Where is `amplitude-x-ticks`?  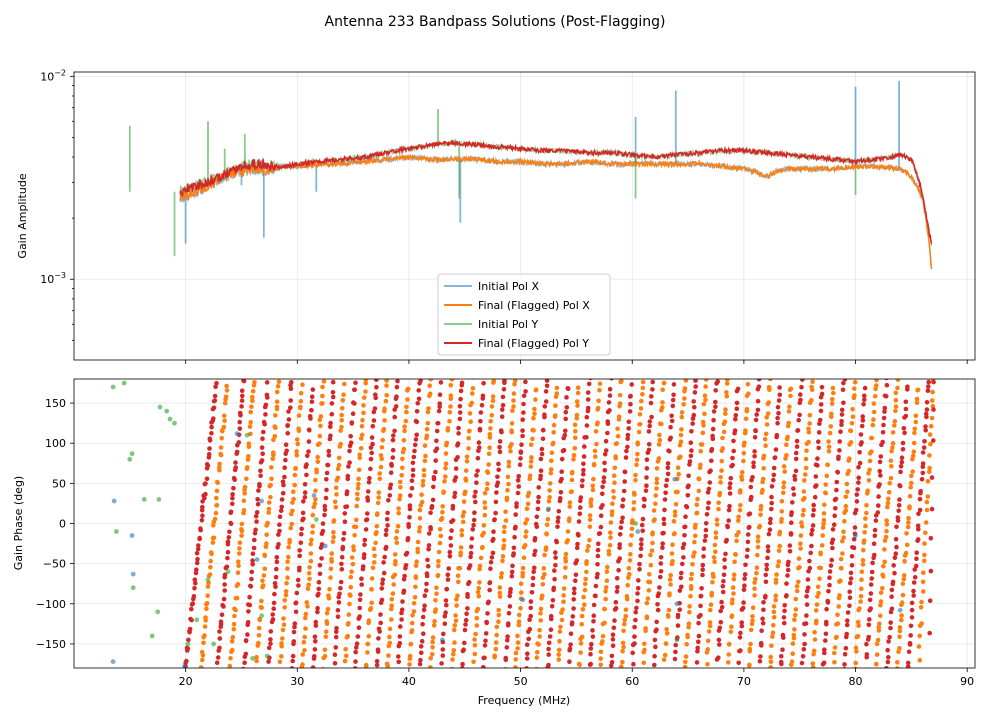 amplitude-x-ticks is located at coordinates (576, 362).